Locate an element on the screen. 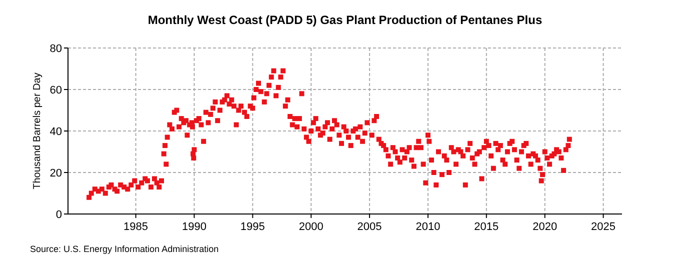  y-tick-label: 60 is located at coordinates (56, 90).